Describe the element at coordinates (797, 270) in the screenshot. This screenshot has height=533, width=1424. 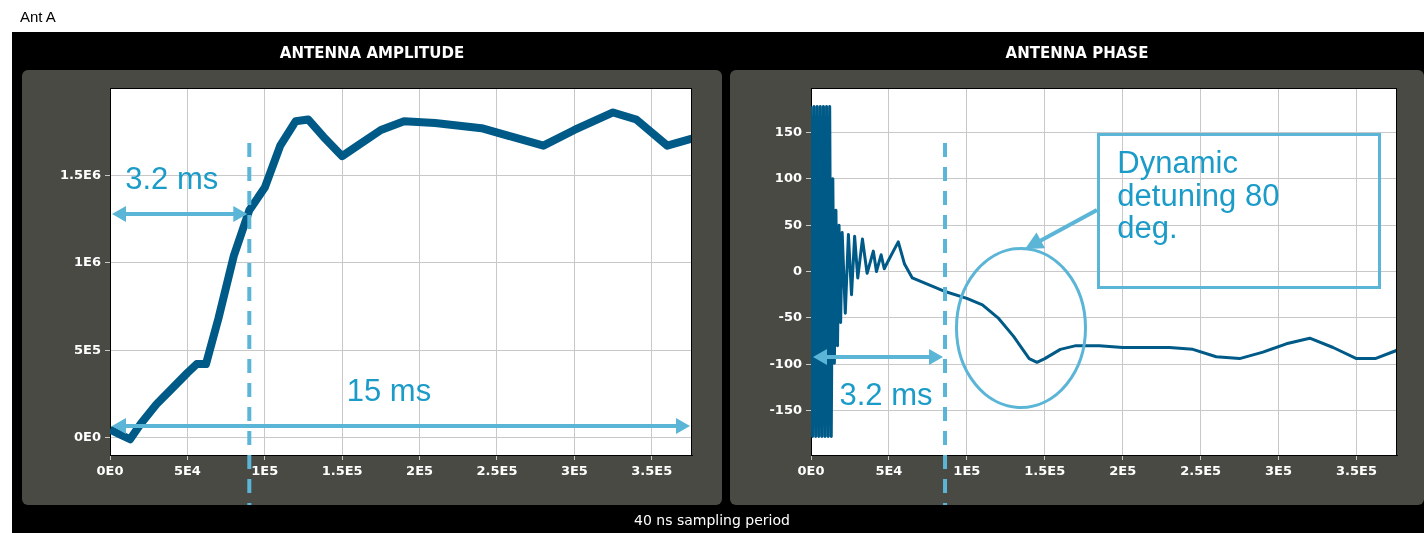
I see `y-tick-label: 0` at that location.